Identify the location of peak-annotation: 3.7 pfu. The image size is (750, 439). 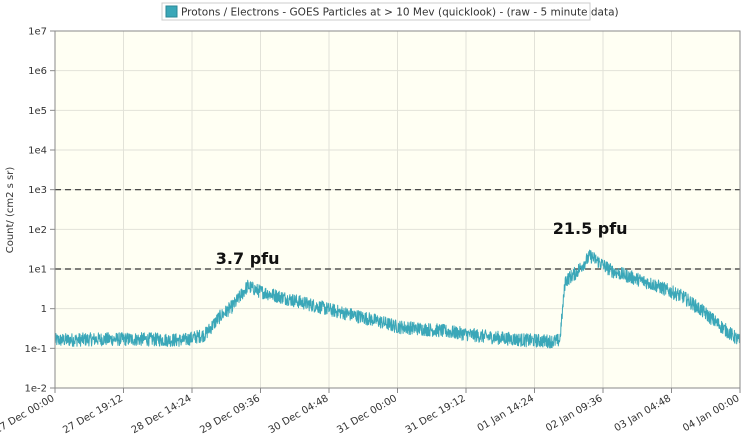
(248, 258).